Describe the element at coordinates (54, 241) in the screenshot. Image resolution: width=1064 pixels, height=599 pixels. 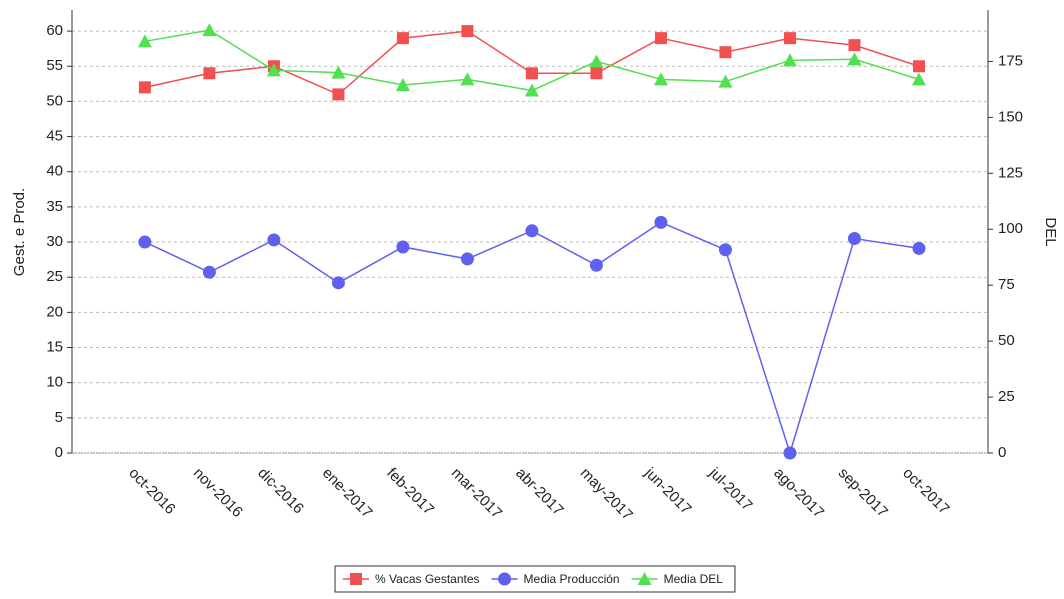
I see `y-tick-label: 30` at that location.